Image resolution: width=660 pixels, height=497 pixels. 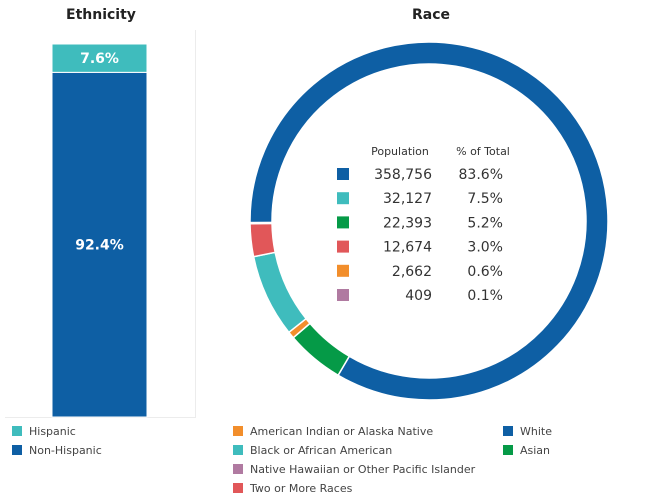 I want to click on table-population-value: 32,127, so click(x=407, y=199).